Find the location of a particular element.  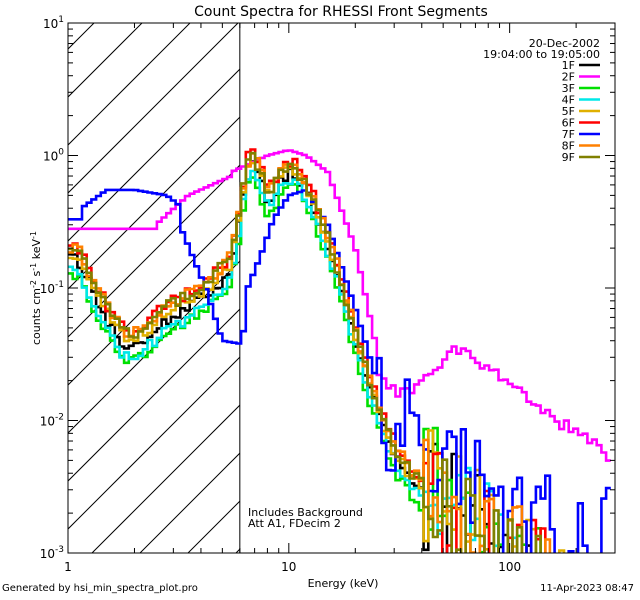

y-tick-label: 10⁻² is located at coordinates (52, 421).